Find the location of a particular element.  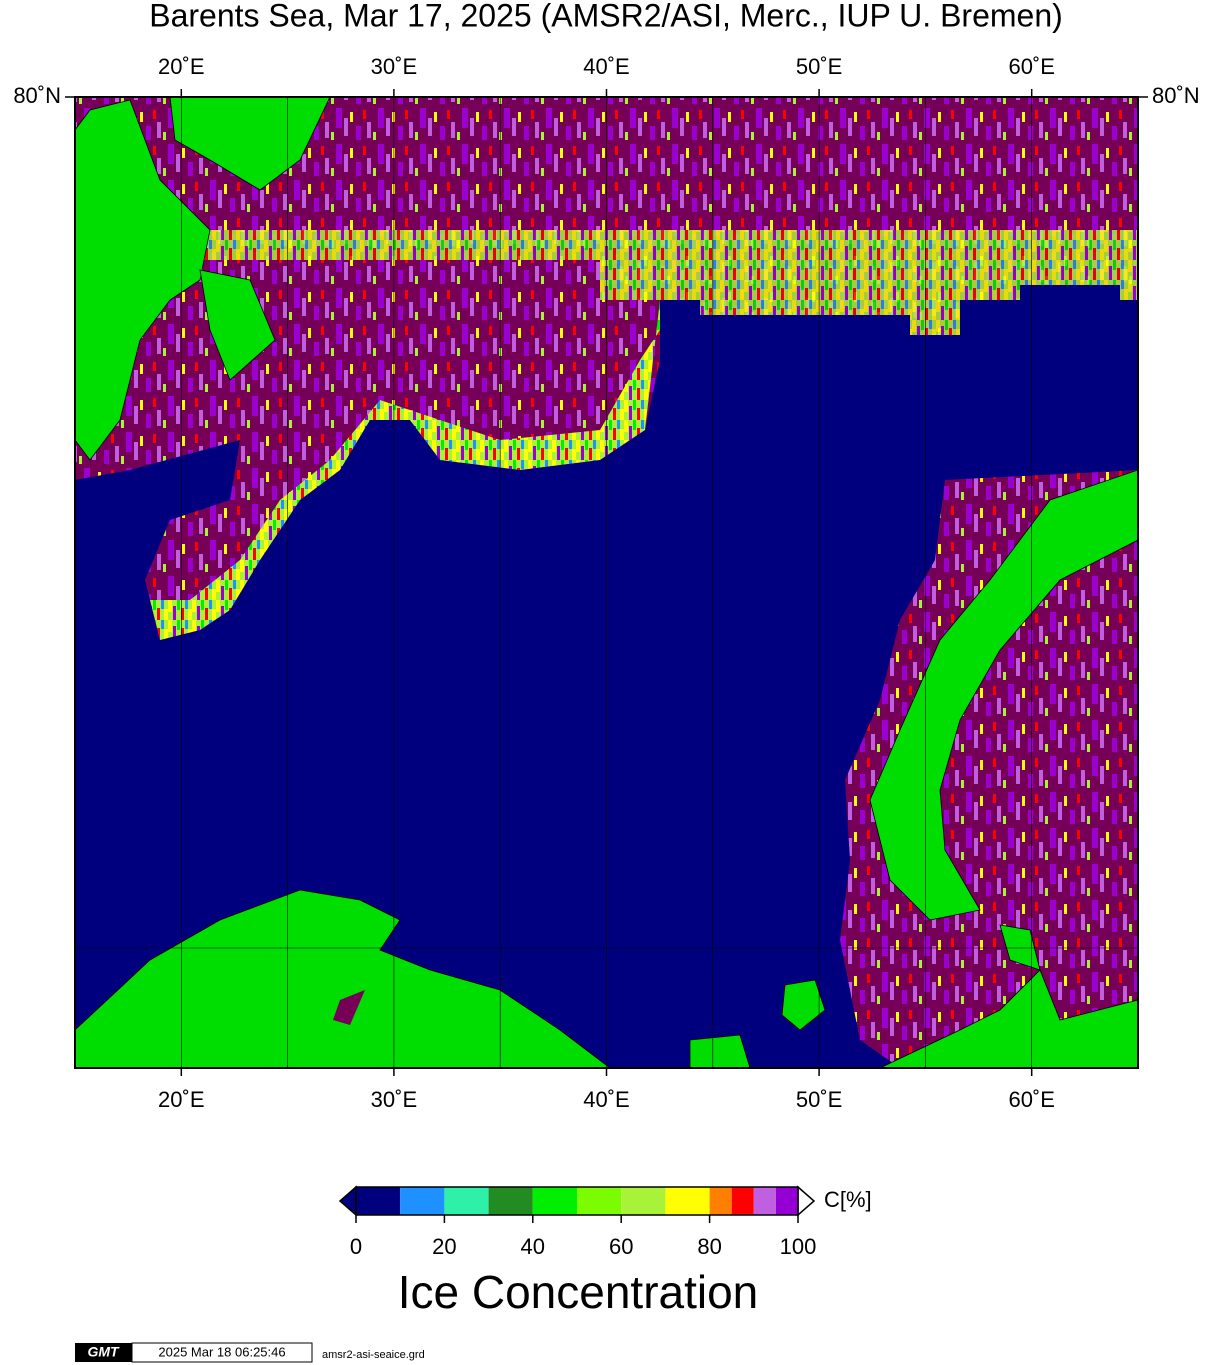

logo: GMT is located at coordinates (103, 1352).